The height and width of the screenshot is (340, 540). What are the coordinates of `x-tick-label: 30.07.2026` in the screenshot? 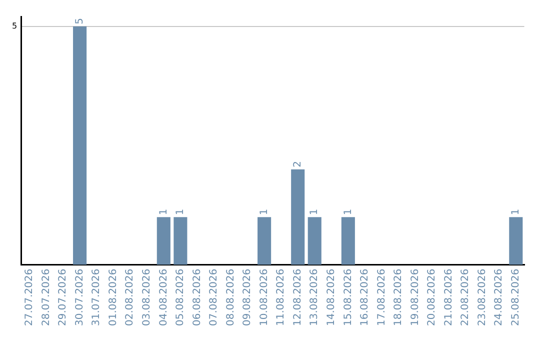 It's located at (80, 297).